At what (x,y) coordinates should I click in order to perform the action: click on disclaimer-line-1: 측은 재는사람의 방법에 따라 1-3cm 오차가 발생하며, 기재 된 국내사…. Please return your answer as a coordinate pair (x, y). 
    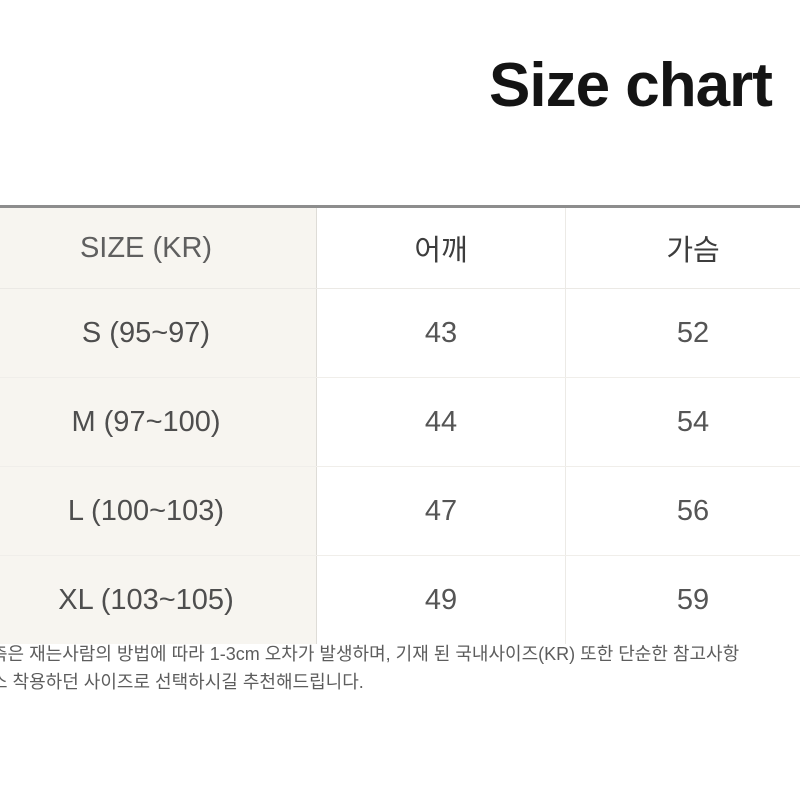
    Looking at the image, I should click on (370, 654).